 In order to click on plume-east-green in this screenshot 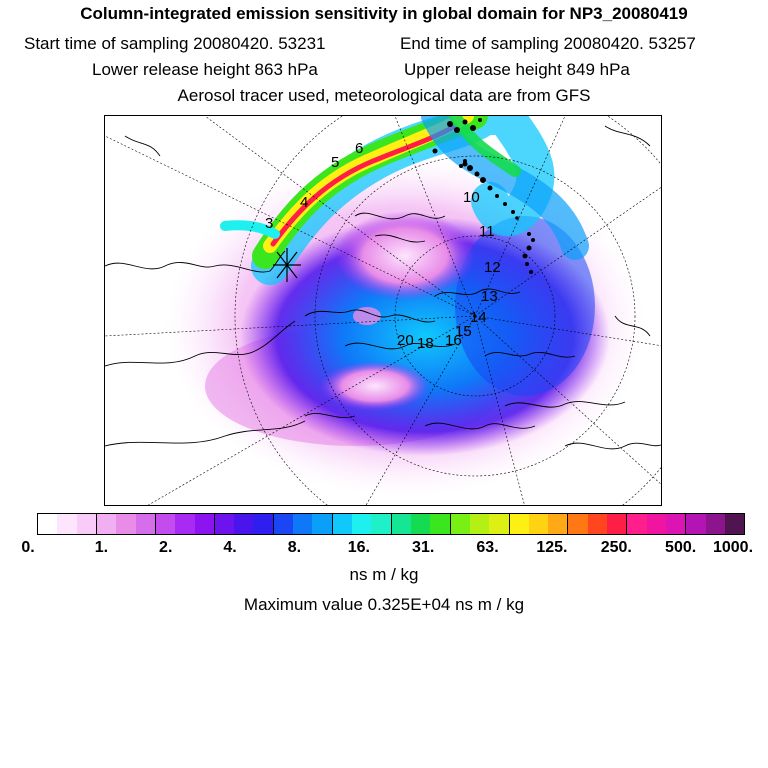, I will do `click(485, 146)`.